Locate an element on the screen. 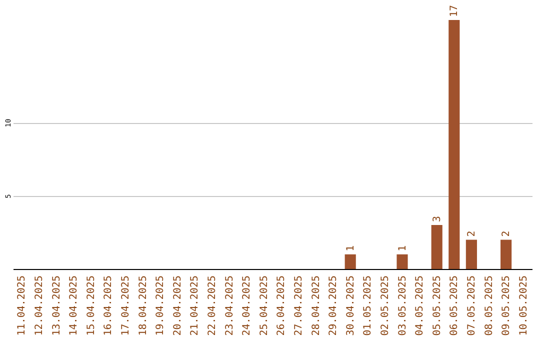 The width and height of the screenshot is (540, 340). x-tick-label: 02.05.2025 is located at coordinates (385, 306).